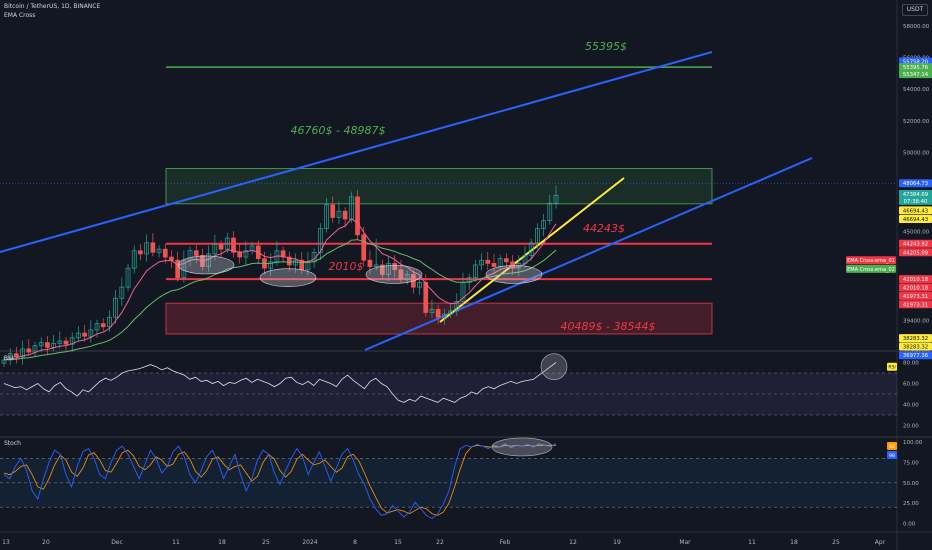 The image size is (932, 550). I want to click on stoch-tick-label: 25.00, so click(911, 504).